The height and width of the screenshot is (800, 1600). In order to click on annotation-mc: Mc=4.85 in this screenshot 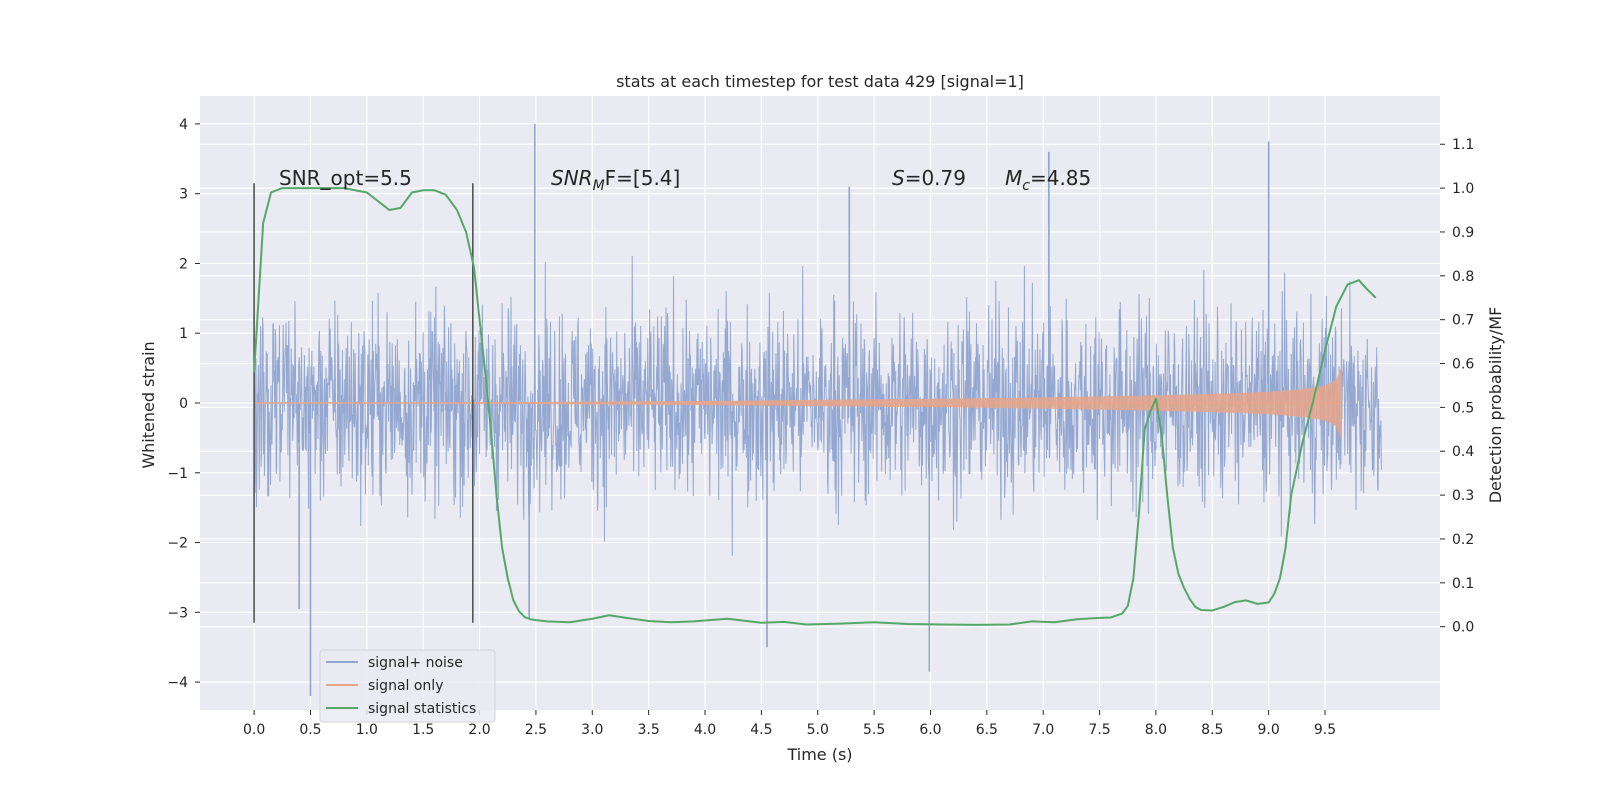, I will do `click(1048, 180)`.